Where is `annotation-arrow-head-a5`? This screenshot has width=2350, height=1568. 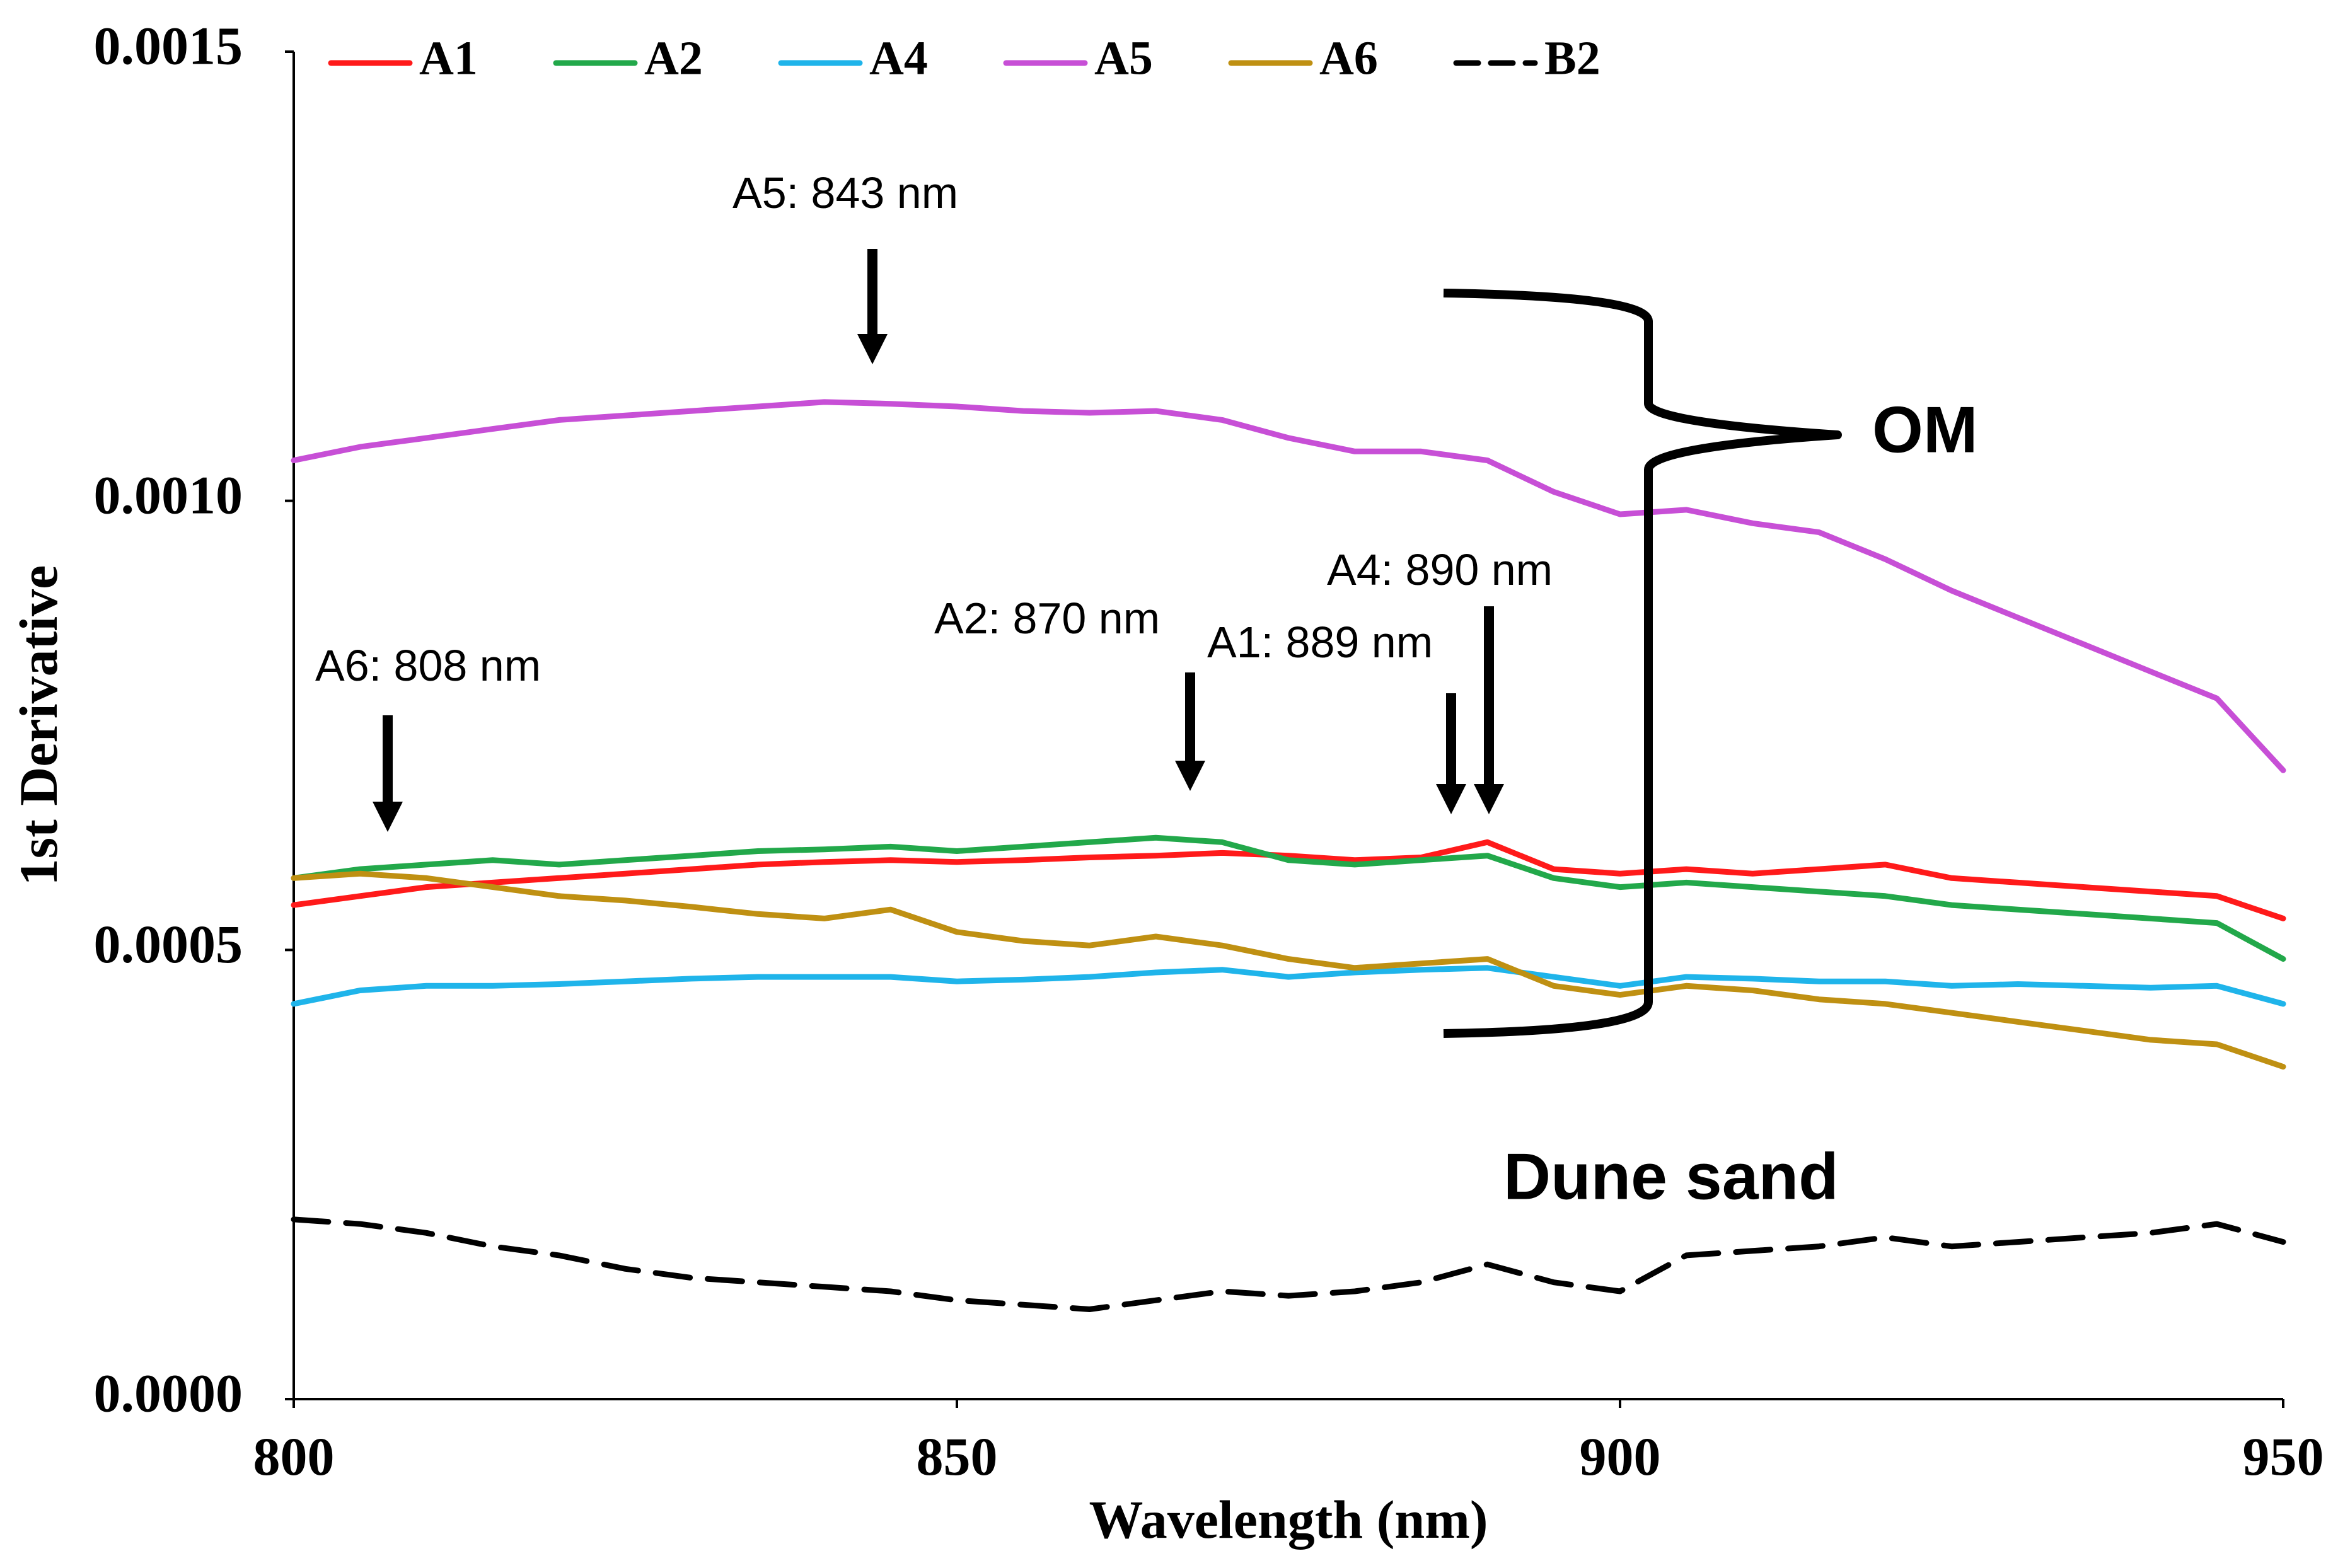
annotation-arrow-head-a5 is located at coordinates (872, 349).